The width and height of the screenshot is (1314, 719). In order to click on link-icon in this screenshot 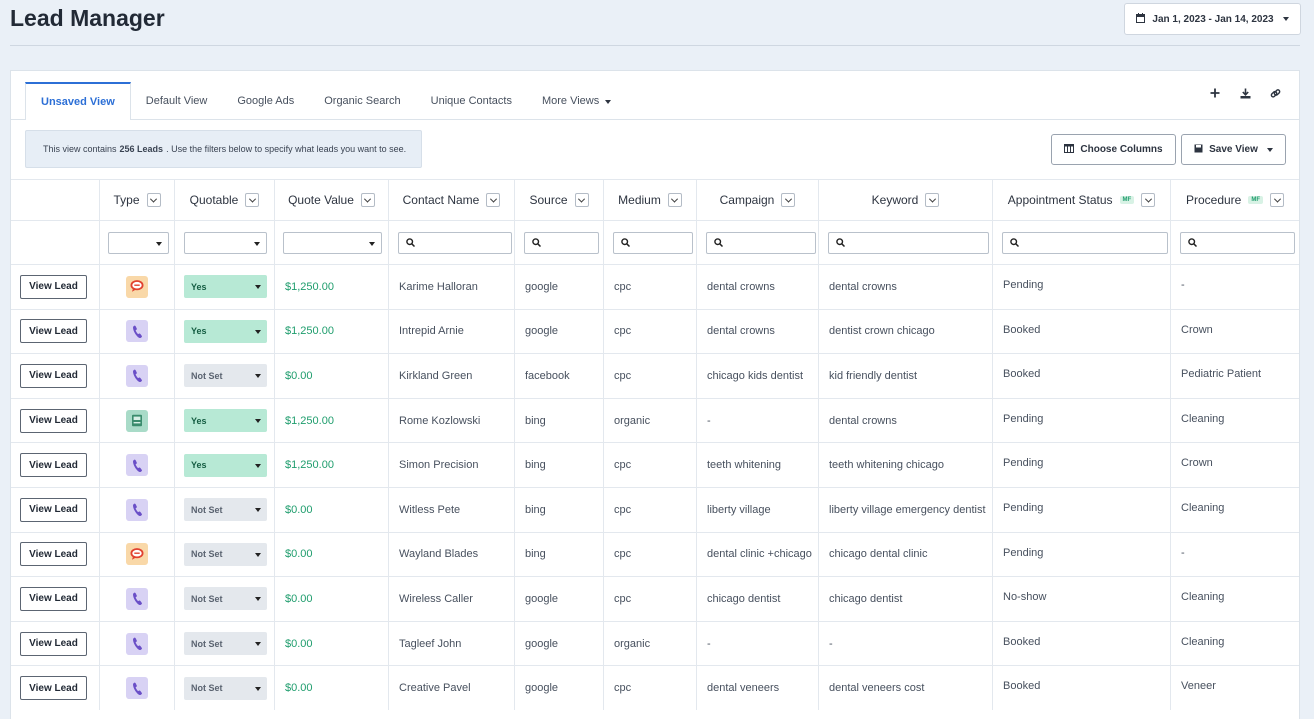, I will do `click(1275, 93)`.